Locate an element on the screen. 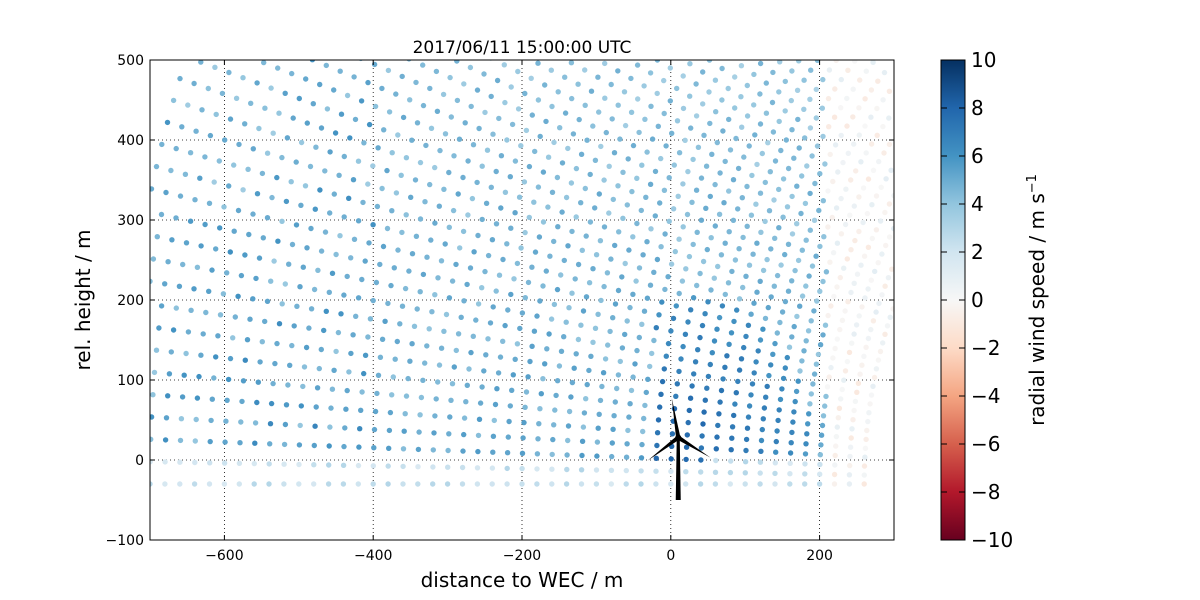 Image resolution: width=1200 pixels, height=600 pixels. colorbar-tick-label: −2 is located at coordinates (985, 348).